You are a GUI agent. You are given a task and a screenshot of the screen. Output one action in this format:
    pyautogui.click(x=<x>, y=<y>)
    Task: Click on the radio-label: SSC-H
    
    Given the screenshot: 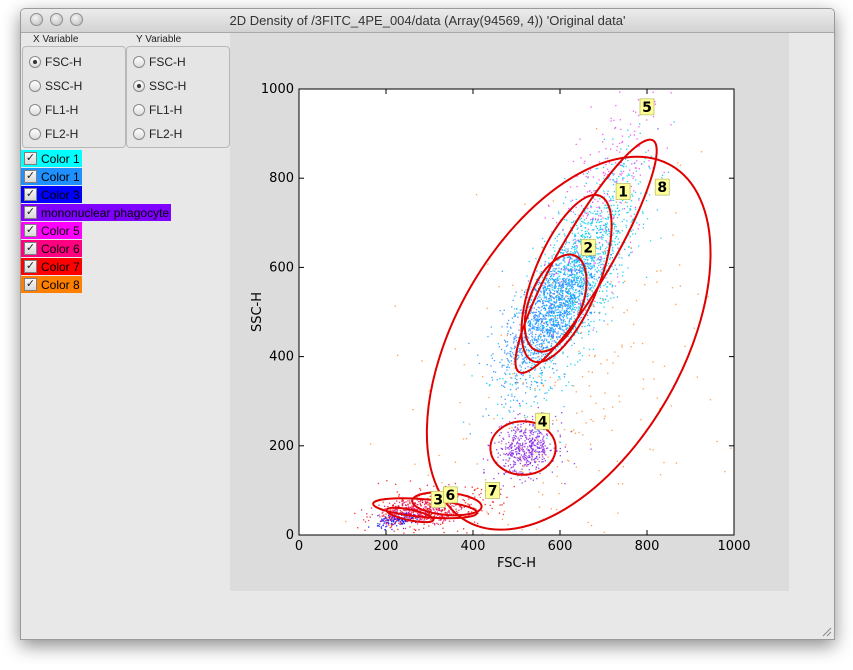 What is the action you would take?
    pyautogui.click(x=64, y=86)
    